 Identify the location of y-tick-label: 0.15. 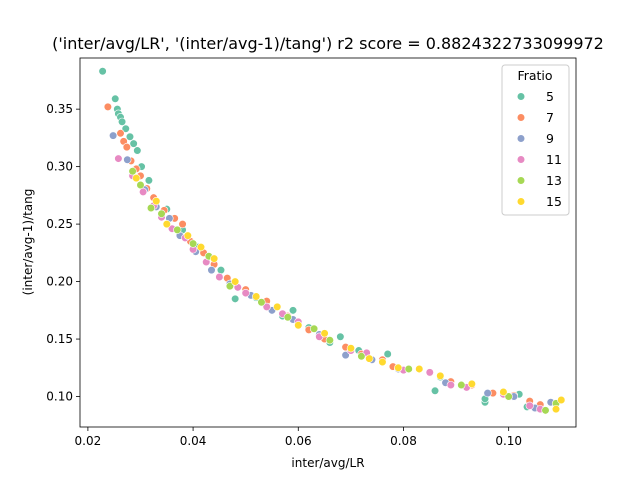
(59, 339).